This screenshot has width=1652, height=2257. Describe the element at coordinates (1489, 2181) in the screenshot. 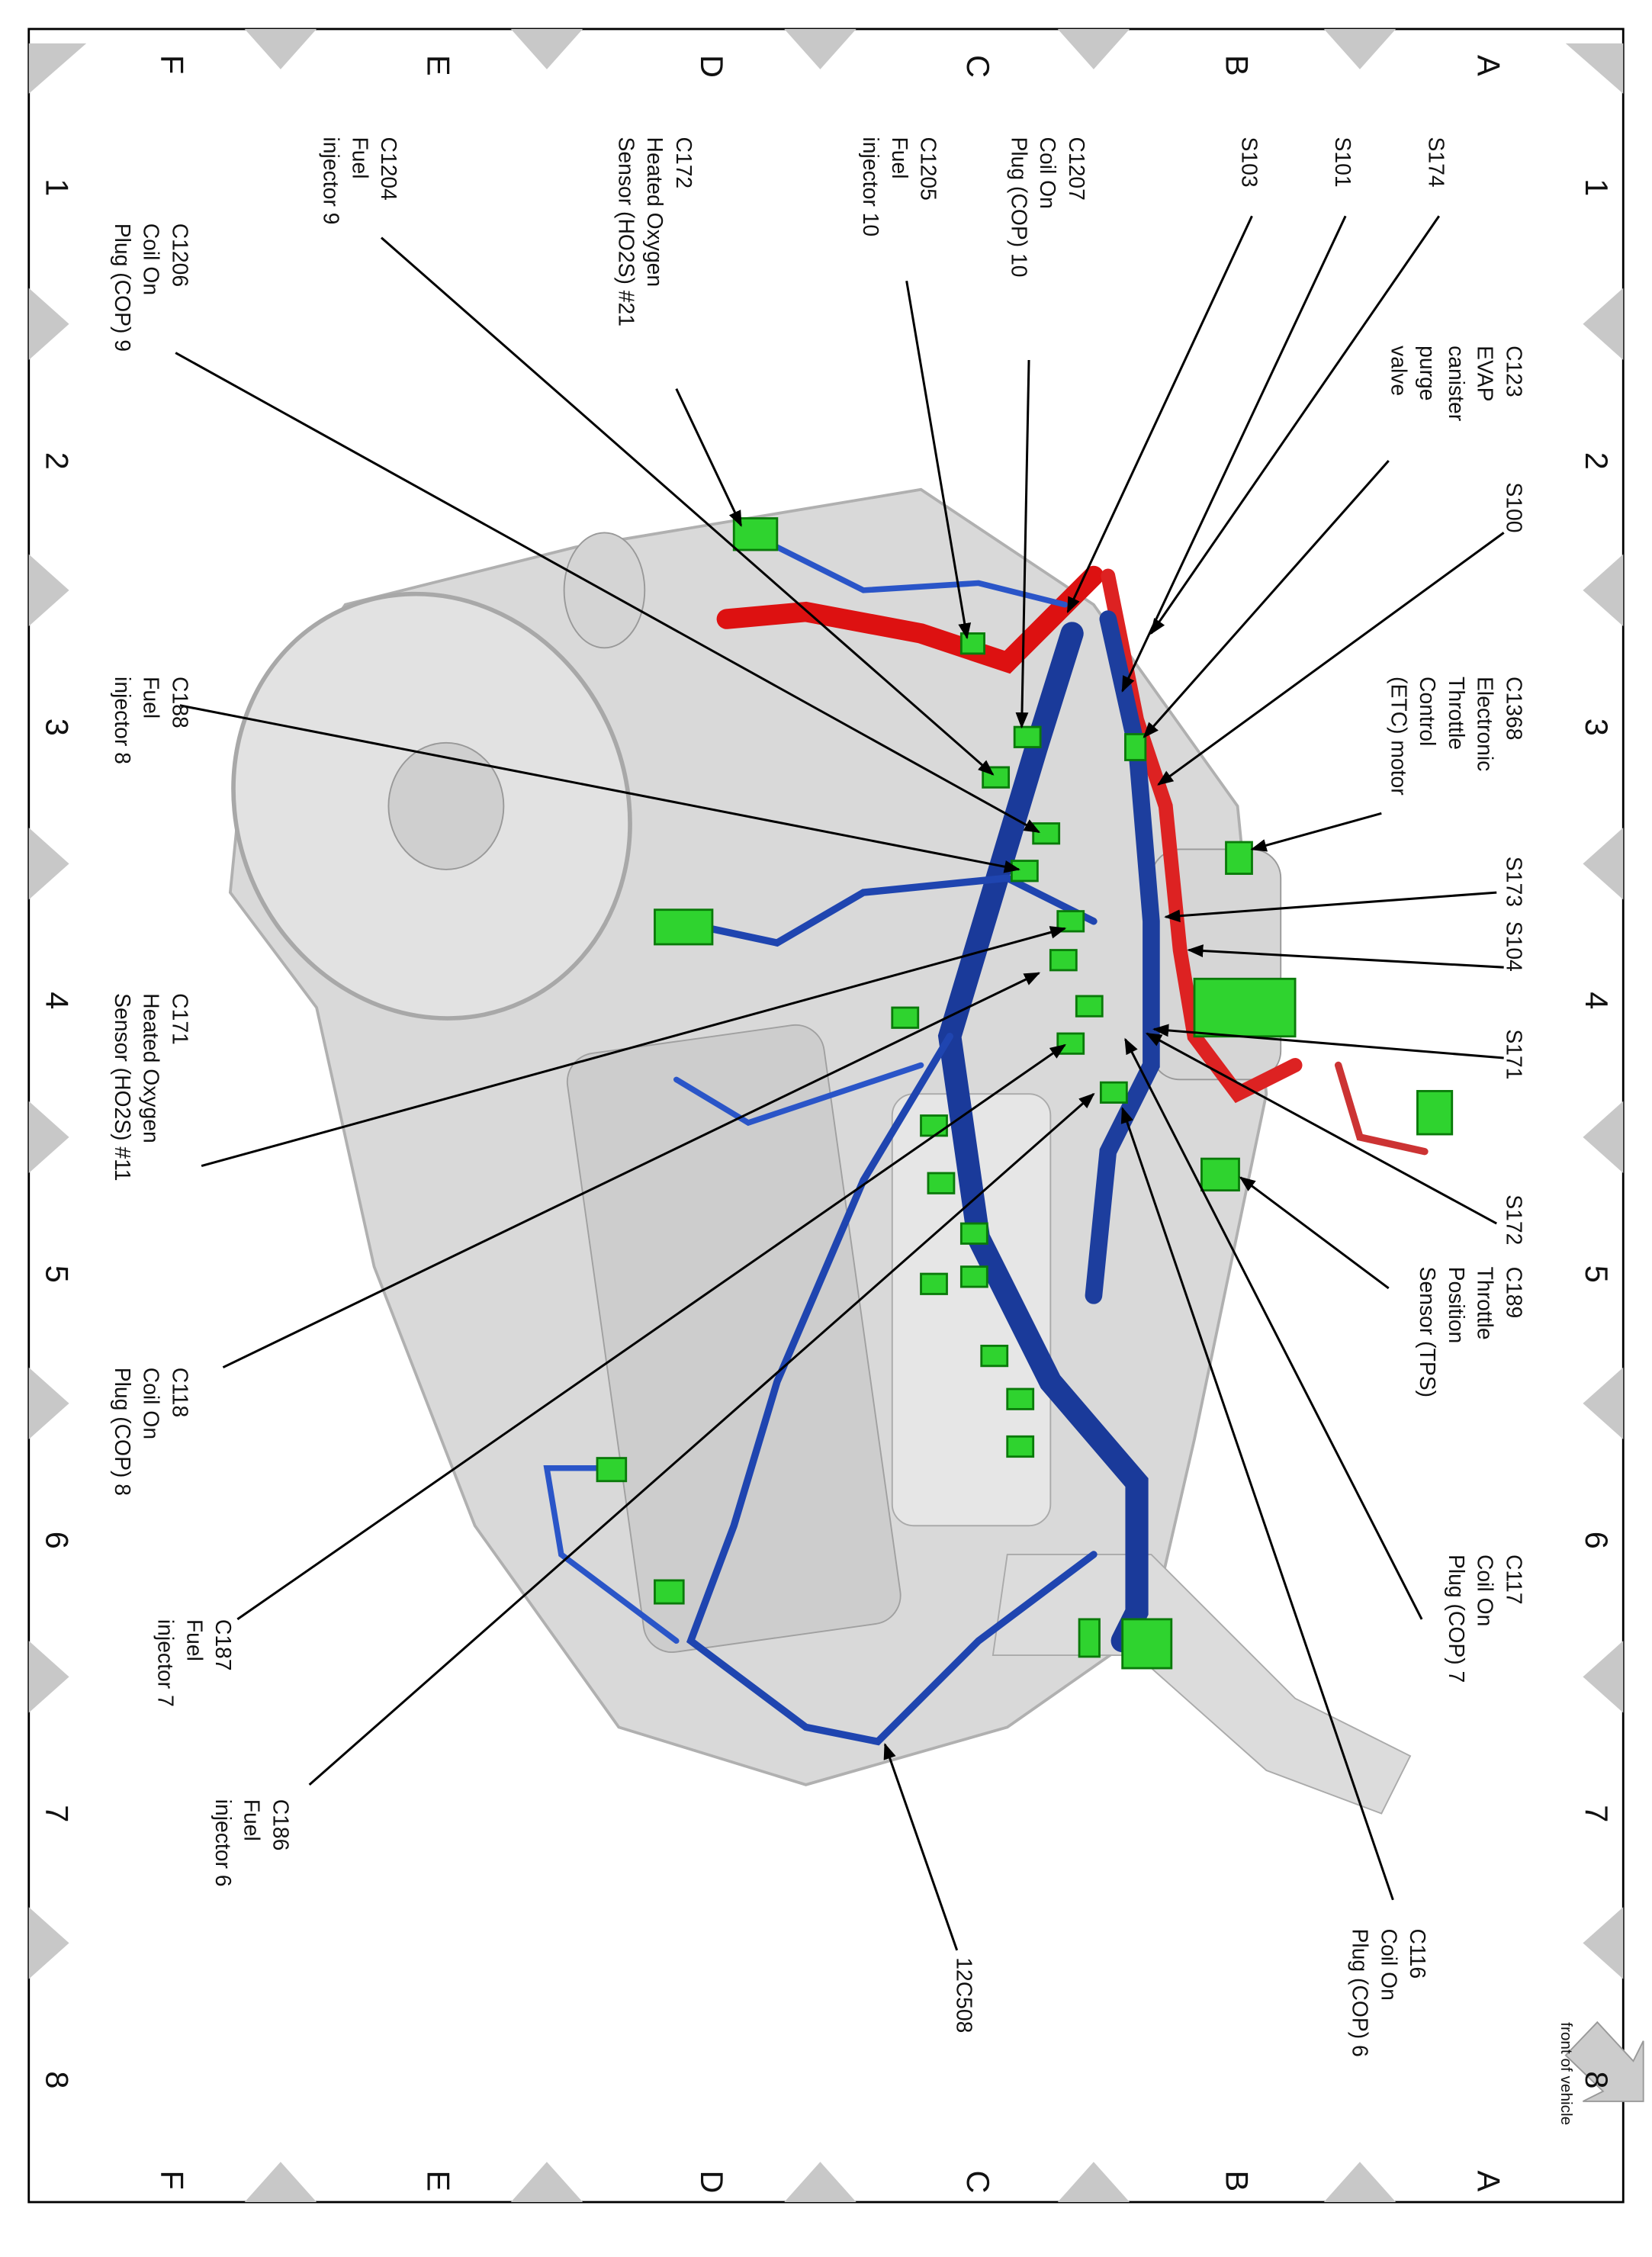

I see `grid-letter: A` at that location.